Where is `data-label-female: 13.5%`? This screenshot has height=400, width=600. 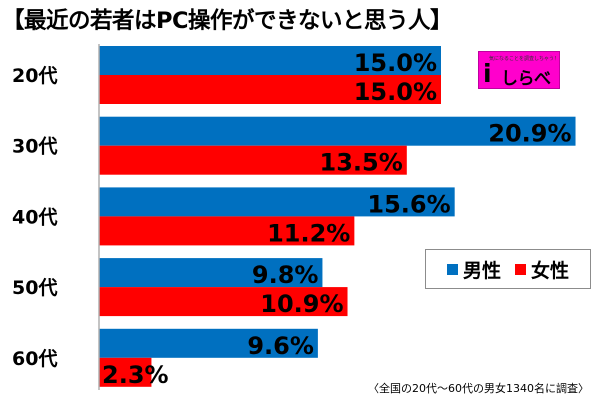
data-label-female: 13.5% is located at coordinates (361, 163).